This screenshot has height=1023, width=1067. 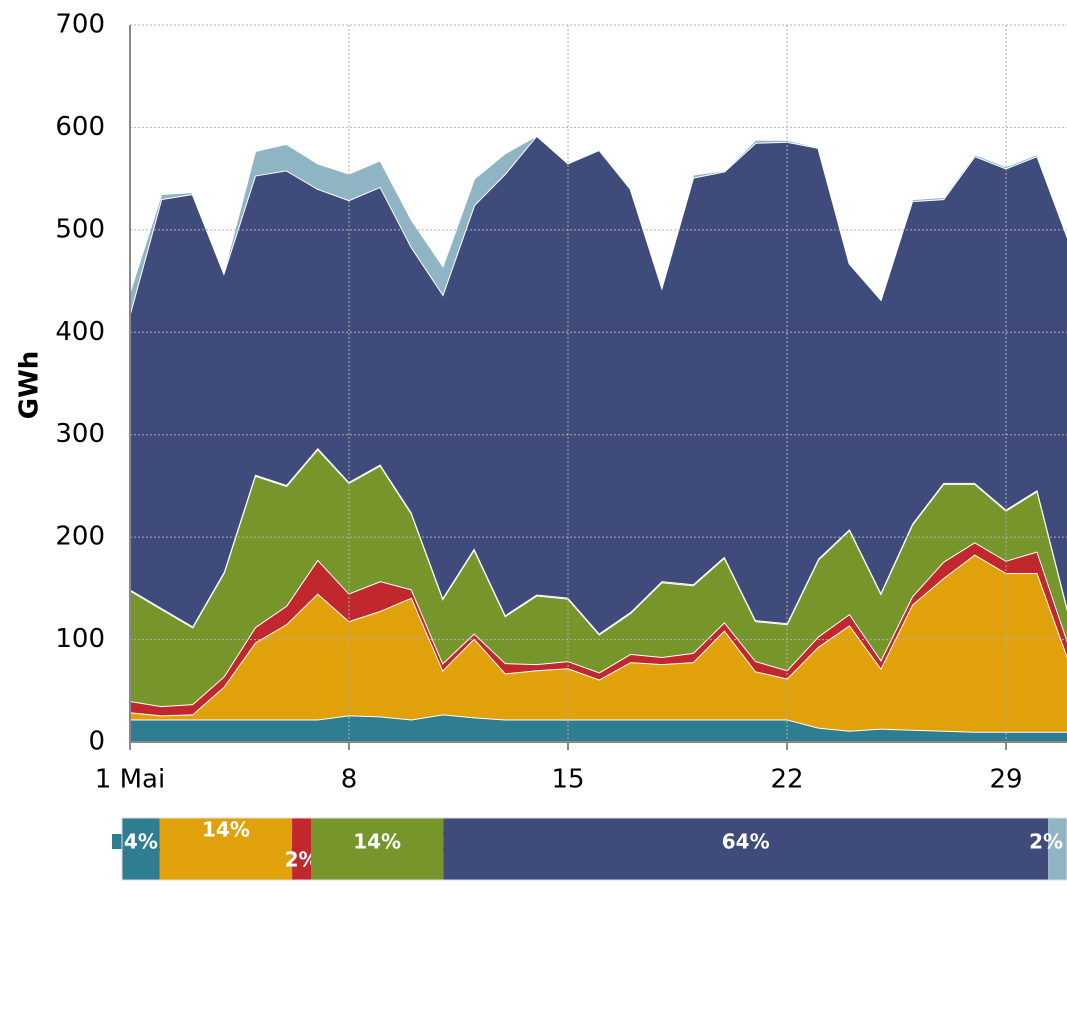 What do you see at coordinates (349, 780) in the screenshot?
I see `x-tick-label: 8` at bounding box center [349, 780].